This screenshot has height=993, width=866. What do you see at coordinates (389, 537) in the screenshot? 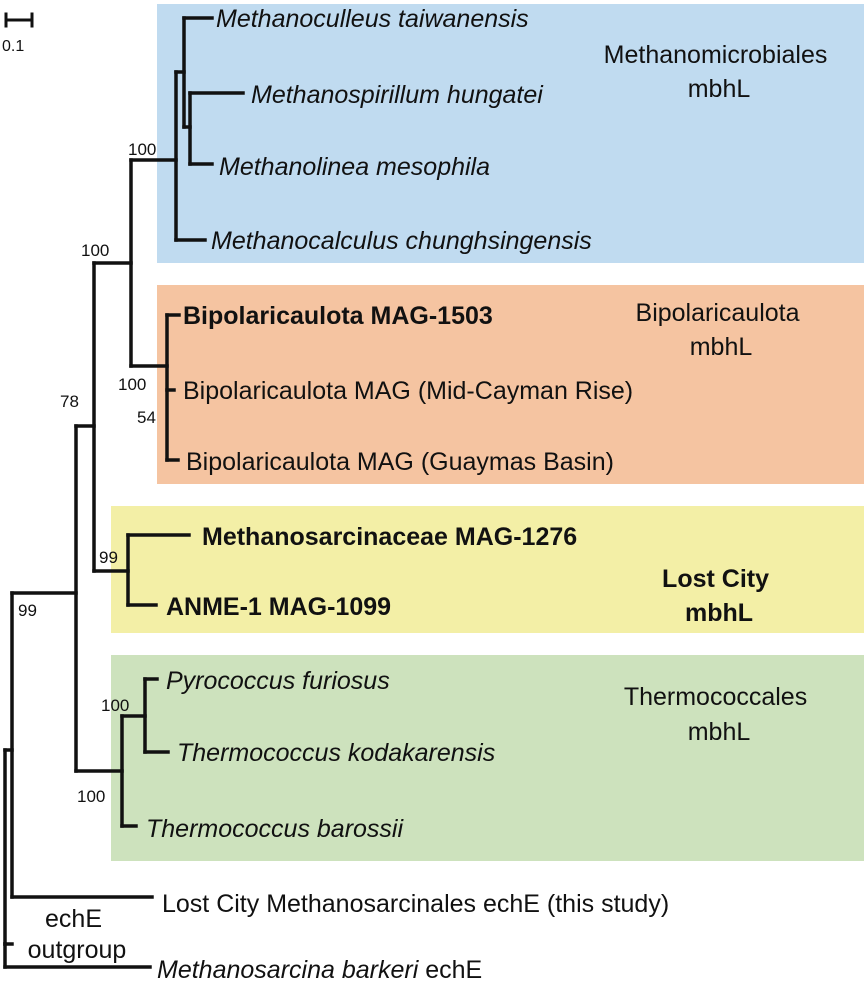
I see `leaf-label: Methanosarcinaceae MAG-1276` at bounding box center [389, 537].